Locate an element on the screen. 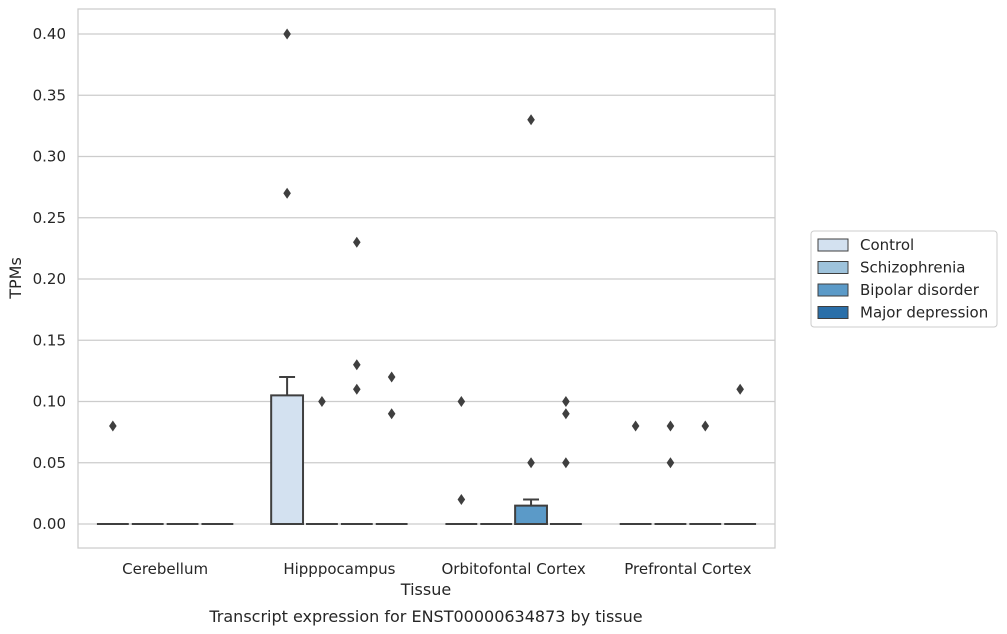 This screenshot has height=634, width=1007. x-axis-title: Tissue is located at coordinates (425, 589).